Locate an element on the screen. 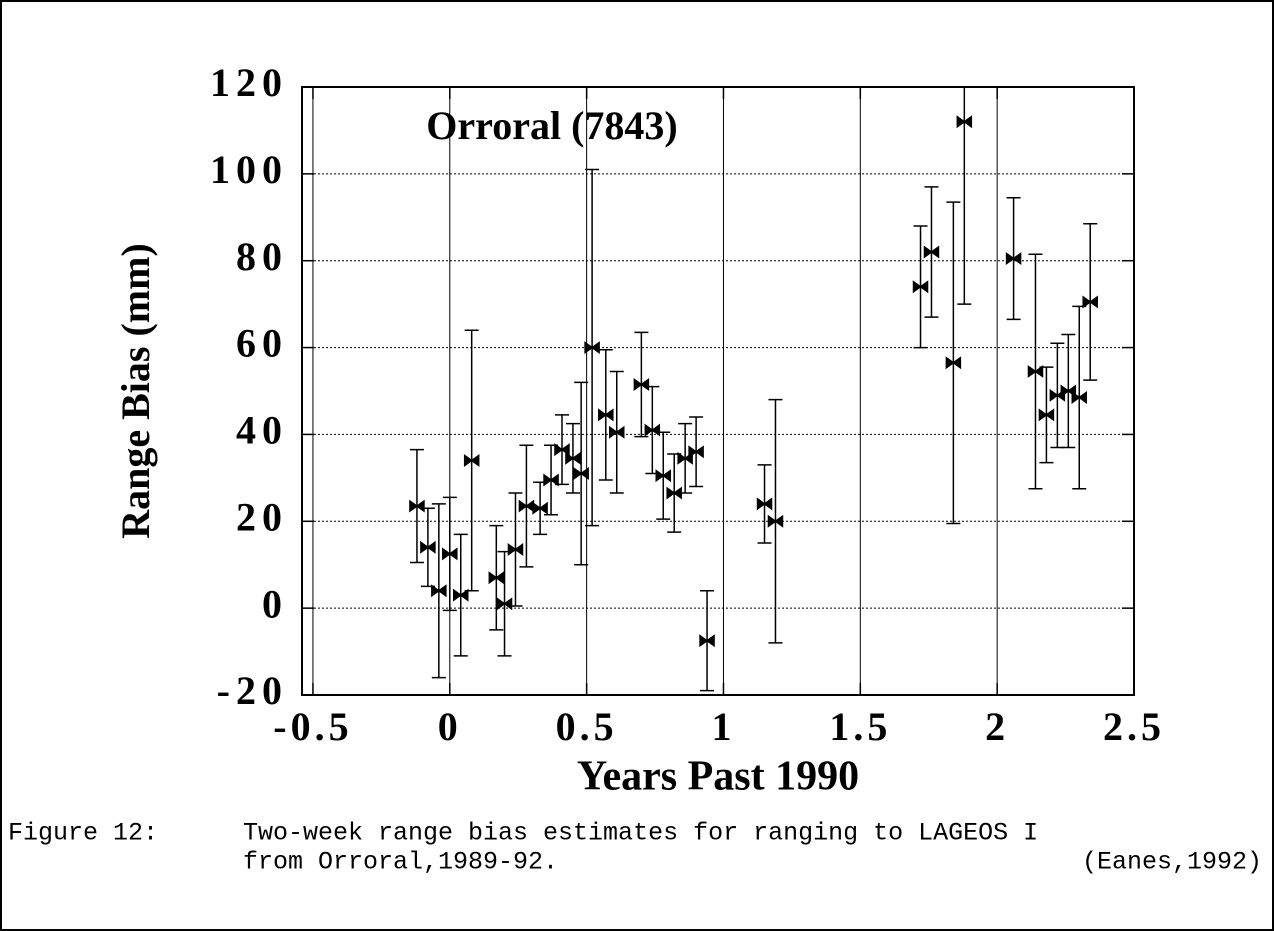 The image size is (1274, 931). y-tick-label: 120 is located at coordinates (249, 82).